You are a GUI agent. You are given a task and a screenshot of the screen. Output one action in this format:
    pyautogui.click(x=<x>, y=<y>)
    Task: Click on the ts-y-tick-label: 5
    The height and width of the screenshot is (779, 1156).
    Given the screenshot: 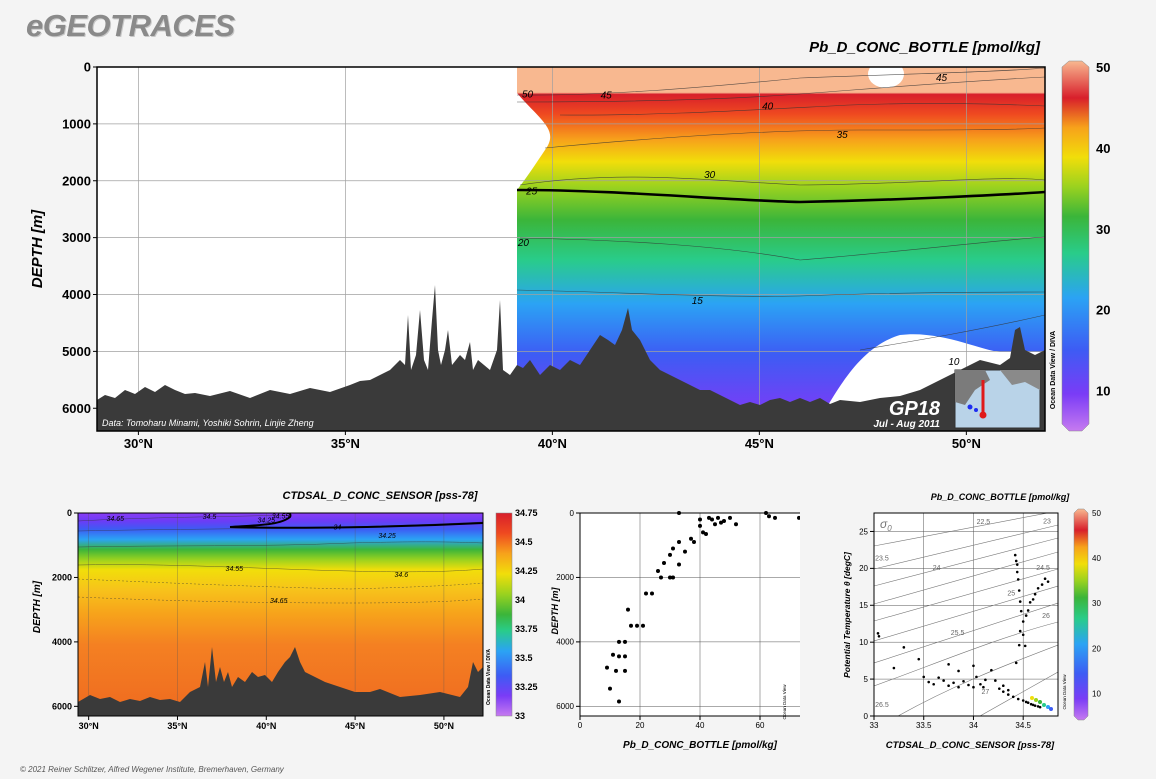 What is the action you would take?
    pyautogui.click(x=866, y=679)
    